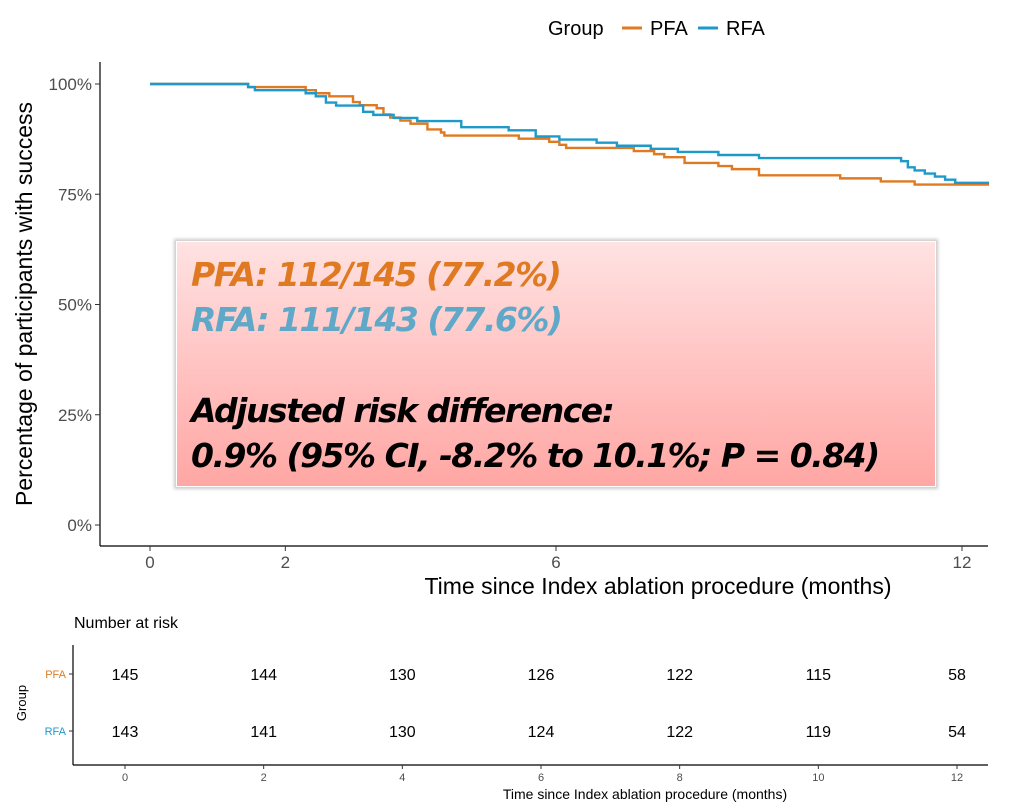  Describe the element at coordinates (55, 675) in the screenshot. I see `risk-row-label-pfa: PFA` at that location.